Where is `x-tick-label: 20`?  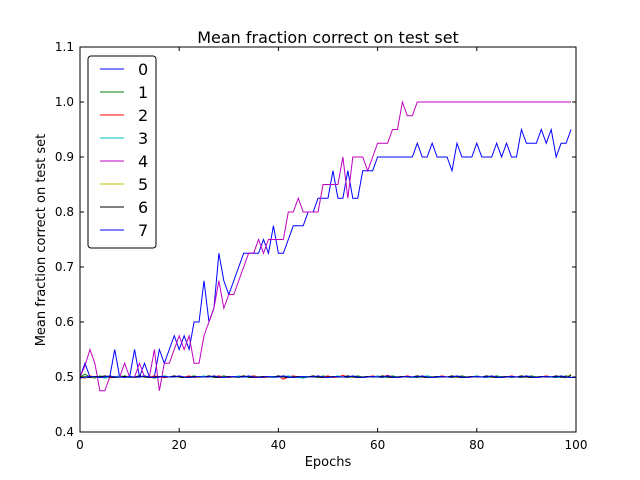
x-tick-label: 20 is located at coordinates (179, 445).